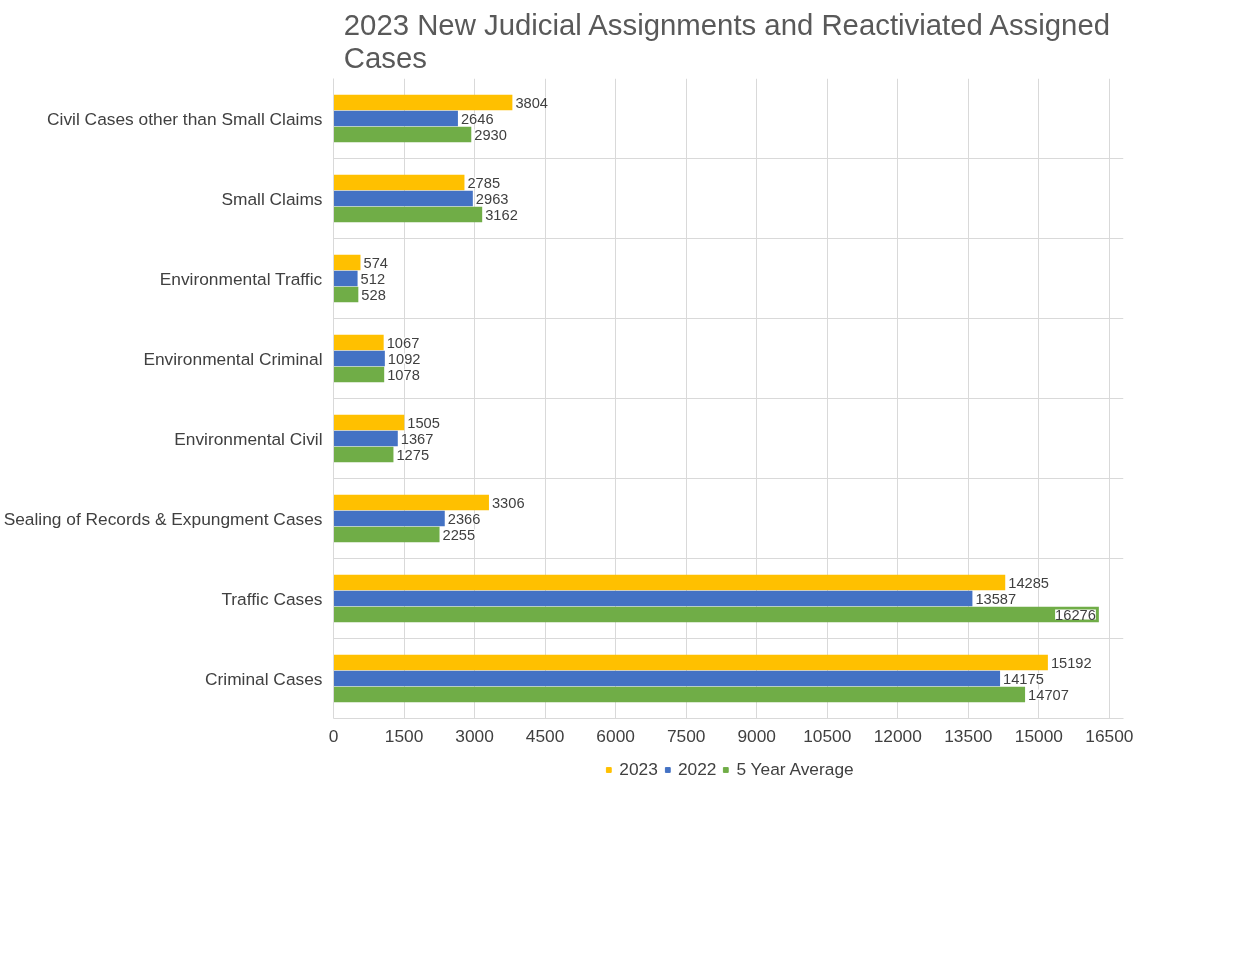  What do you see at coordinates (827, 735) in the screenshot?
I see `x-tick-label: 10500` at bounding box center [827, 735].